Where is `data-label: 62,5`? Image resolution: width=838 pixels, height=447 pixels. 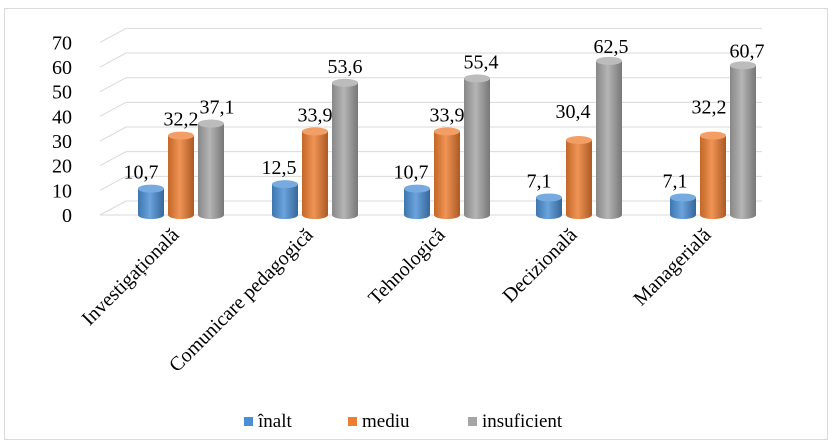 data-label: 62,5 is located at coordinates (611, 47).